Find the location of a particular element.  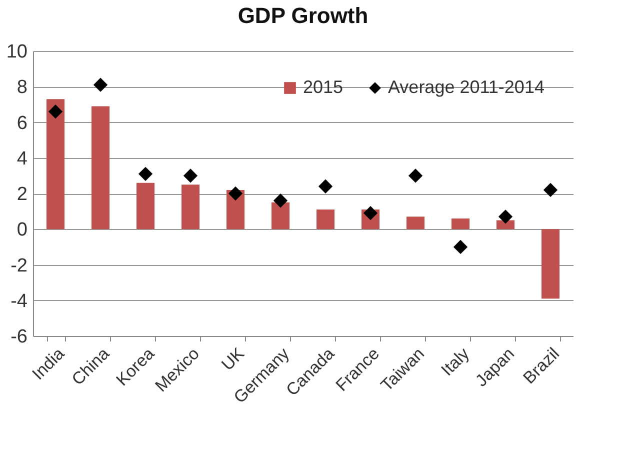

y-tick-label: 10 is located at coordinates (17, 52).